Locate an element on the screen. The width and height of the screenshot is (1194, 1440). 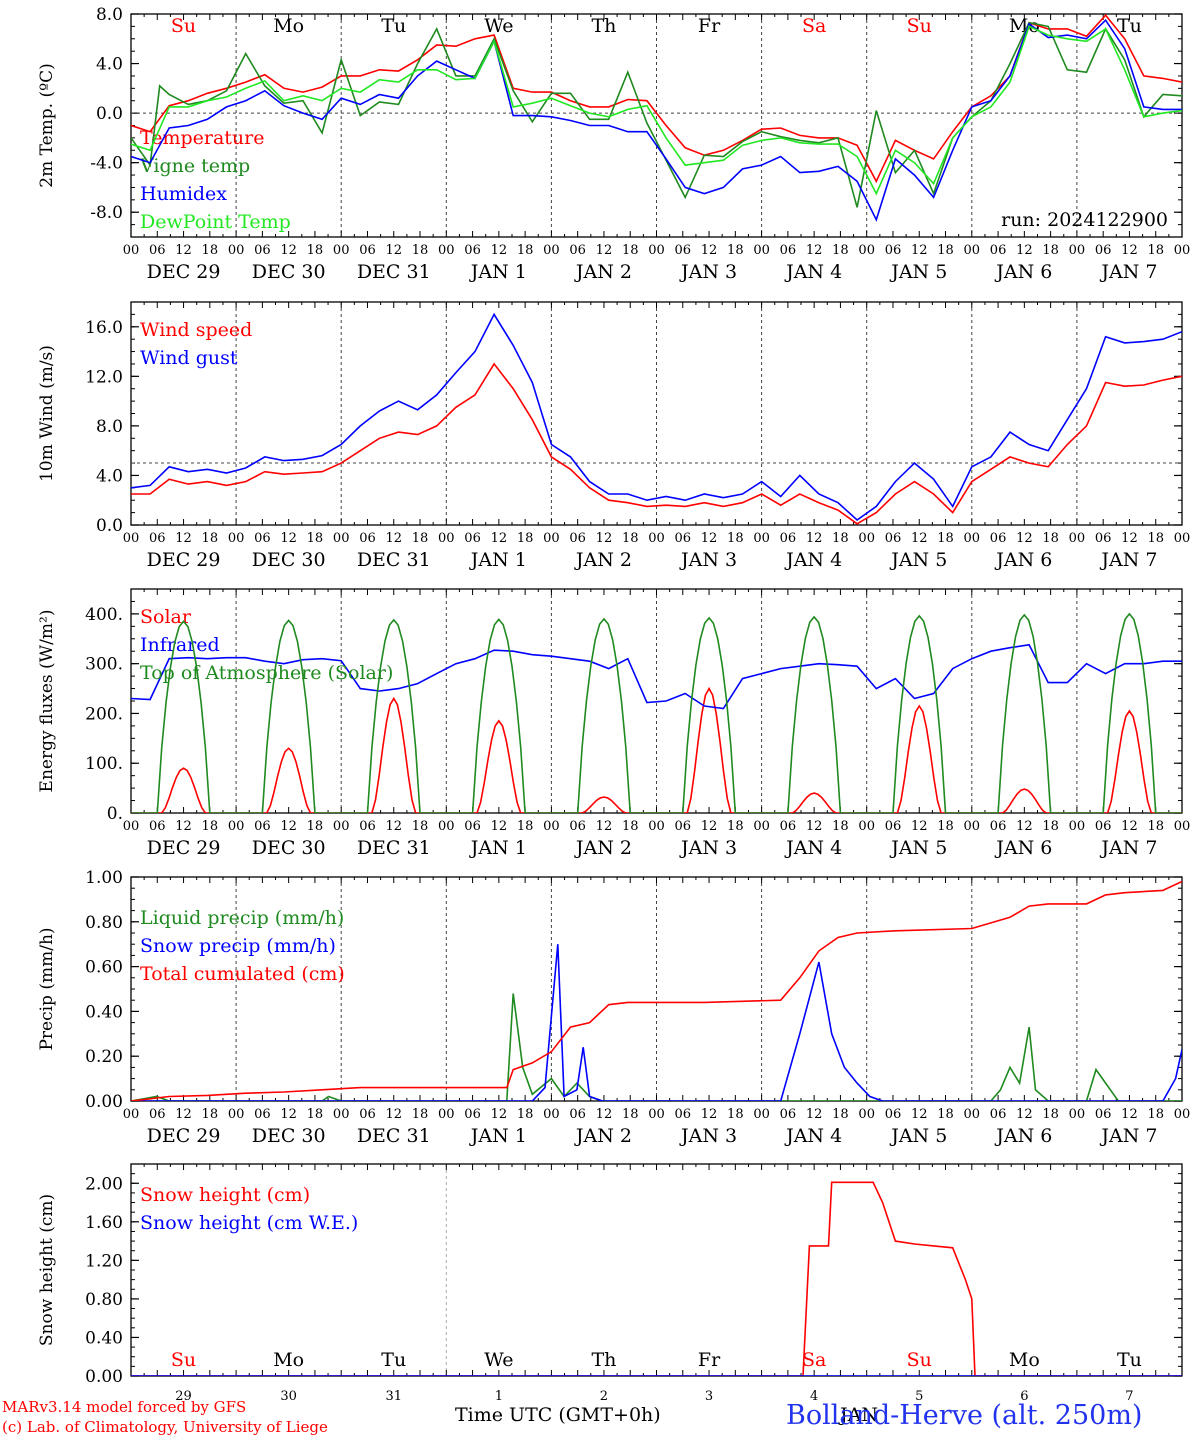
y-tick-label: -4.0 is located at coordinates (106, 164).